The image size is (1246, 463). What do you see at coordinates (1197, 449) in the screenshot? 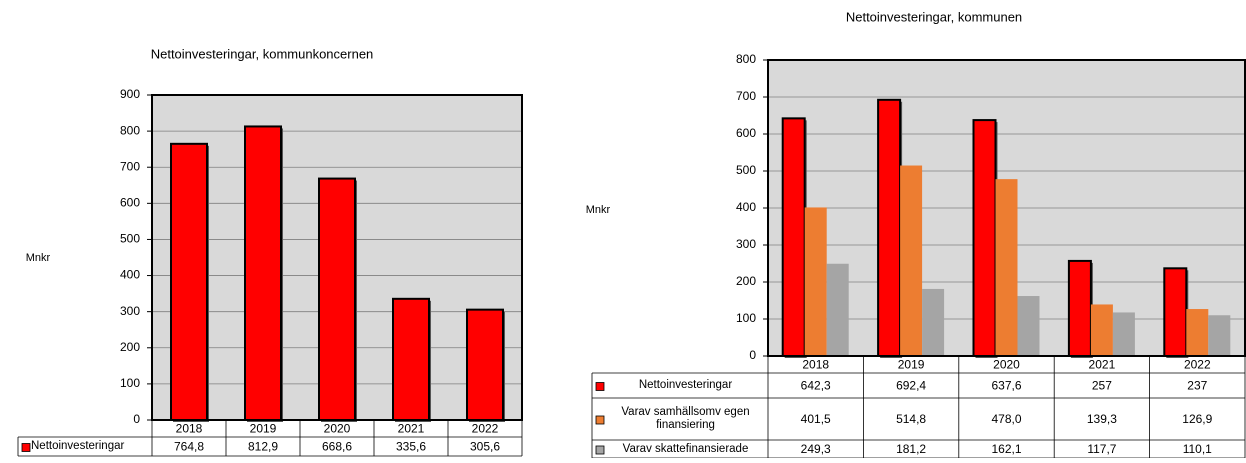
I see `data-label: 110,1` at bounding box center [1197, 449].